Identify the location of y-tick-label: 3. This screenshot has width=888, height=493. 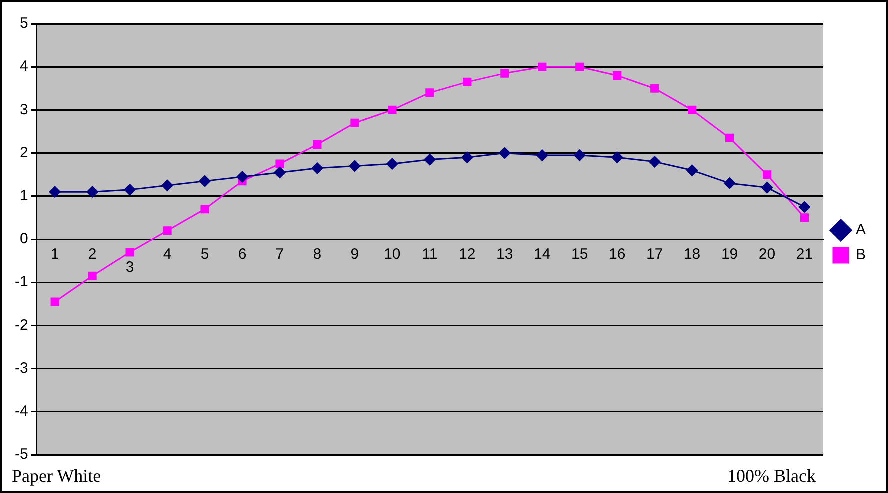
(24, 109).